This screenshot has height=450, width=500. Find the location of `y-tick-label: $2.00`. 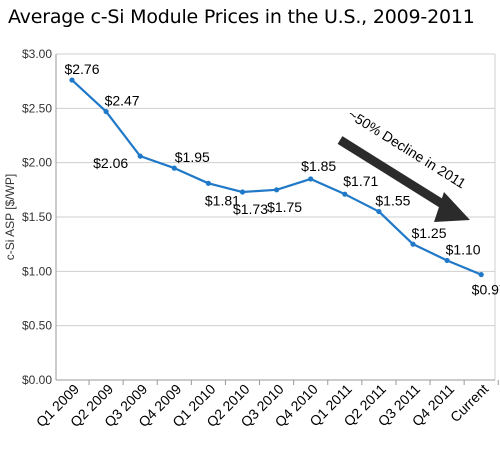

y-tick-label: $2.00 is located at coordinates (37, 163).